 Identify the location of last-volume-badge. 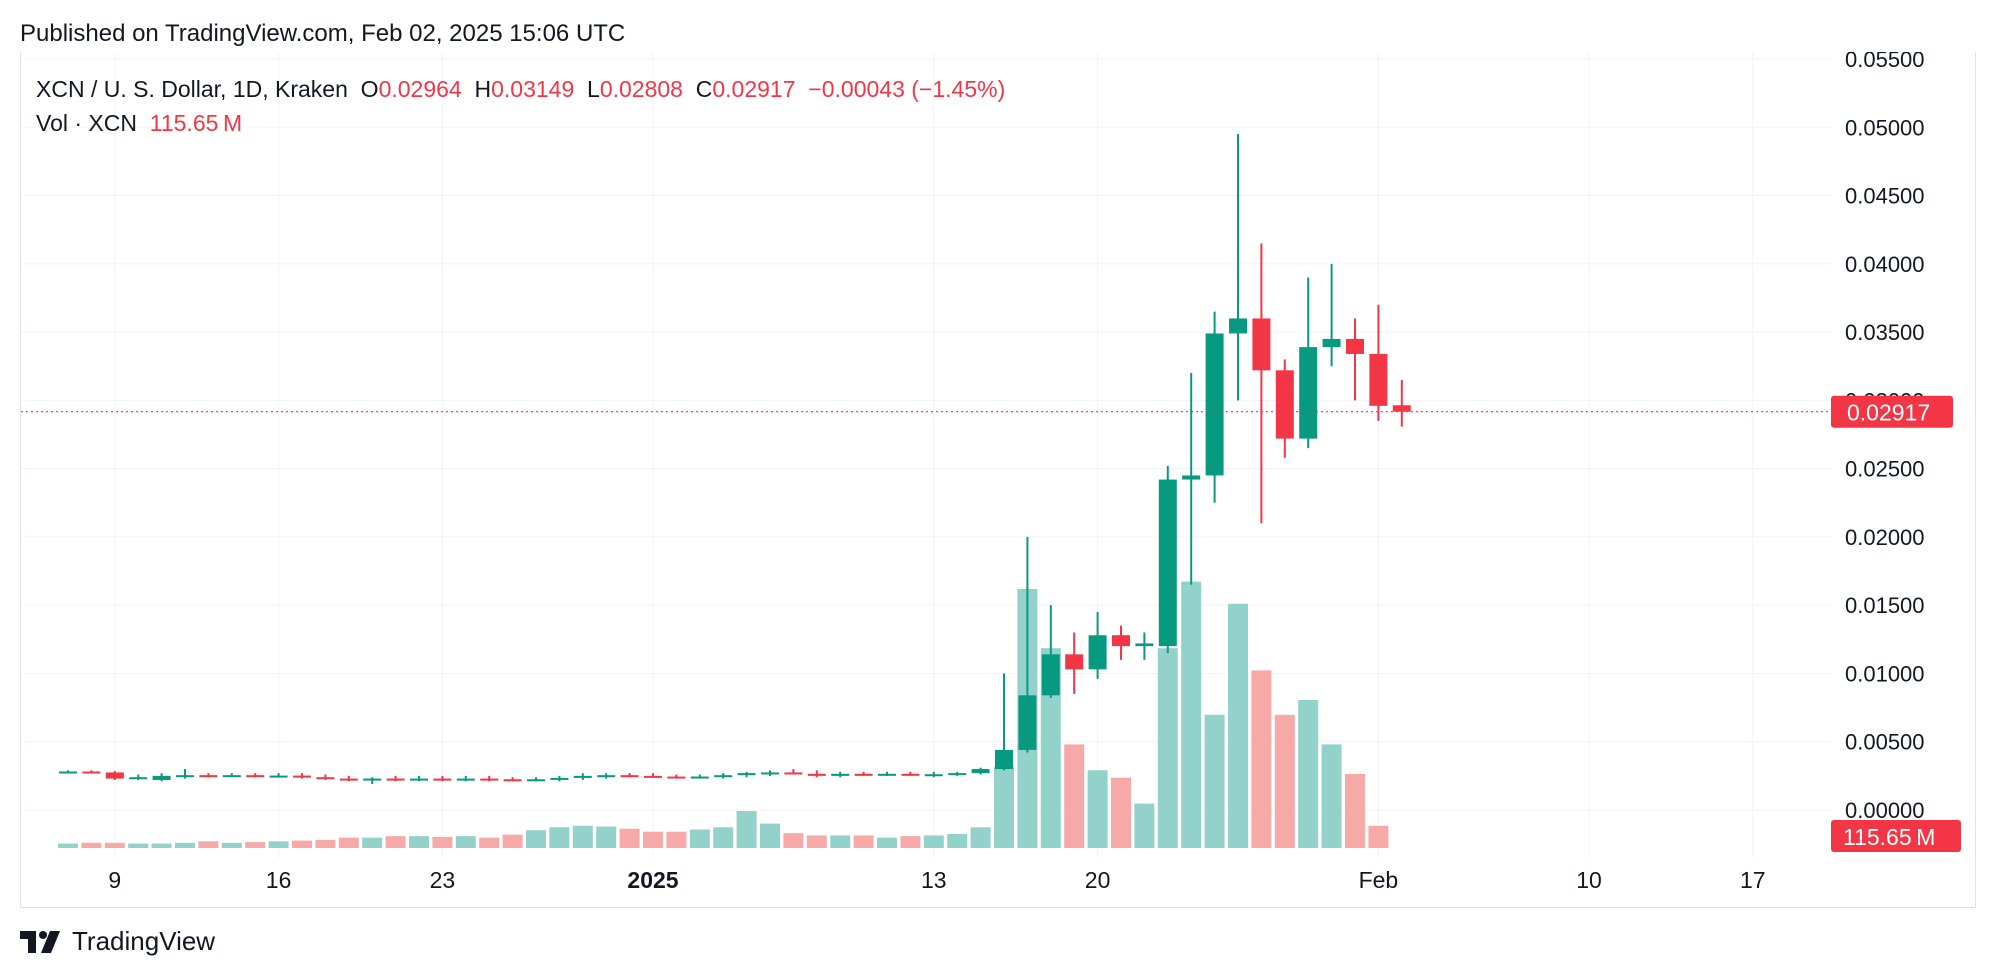
(1896, 836).